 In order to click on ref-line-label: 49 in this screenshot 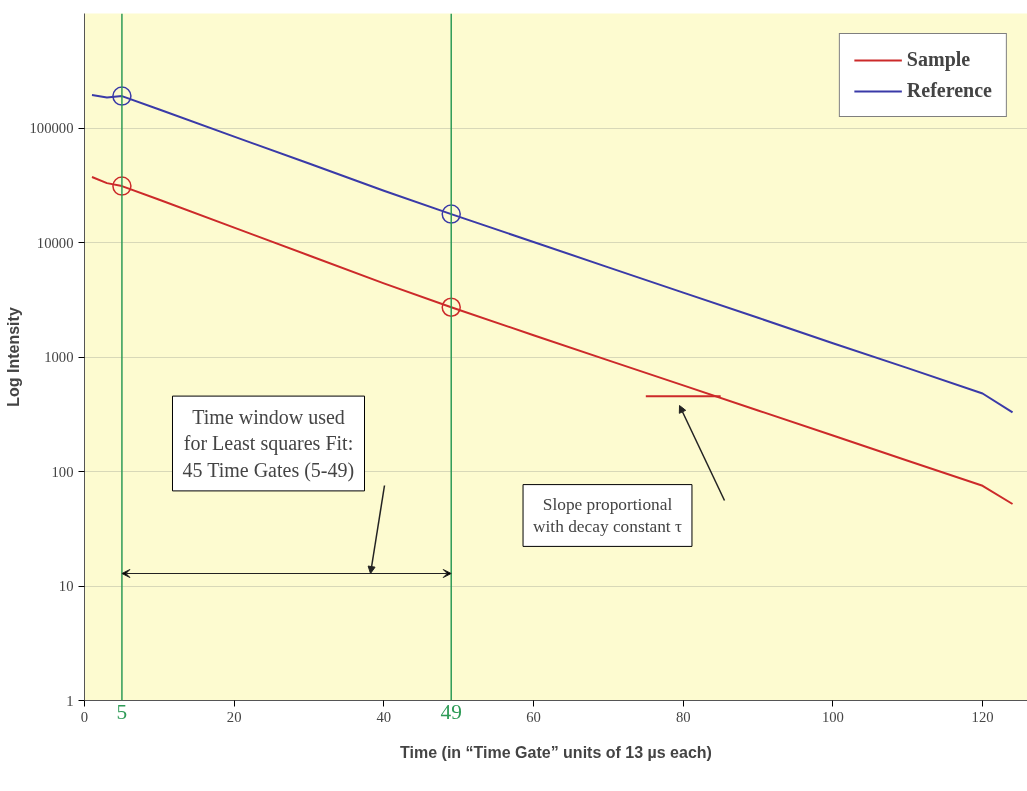, I will do `click(451, 711)`.